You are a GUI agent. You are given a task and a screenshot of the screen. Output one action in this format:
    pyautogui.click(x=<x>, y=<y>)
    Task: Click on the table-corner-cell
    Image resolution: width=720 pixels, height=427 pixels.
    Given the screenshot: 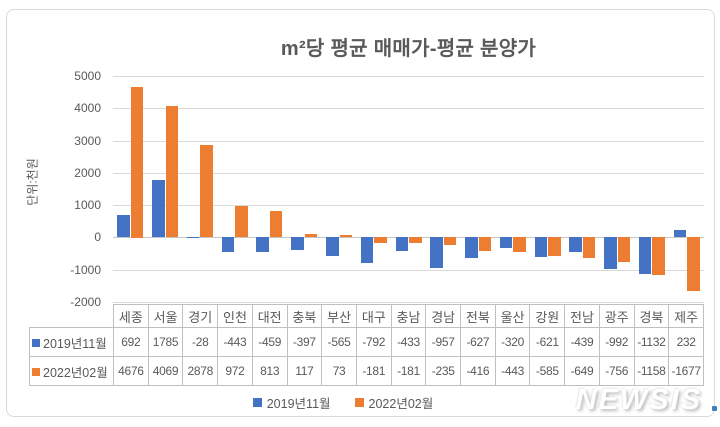 What is the action you would take?
    pyautogui.click(x=72, y=316)
    